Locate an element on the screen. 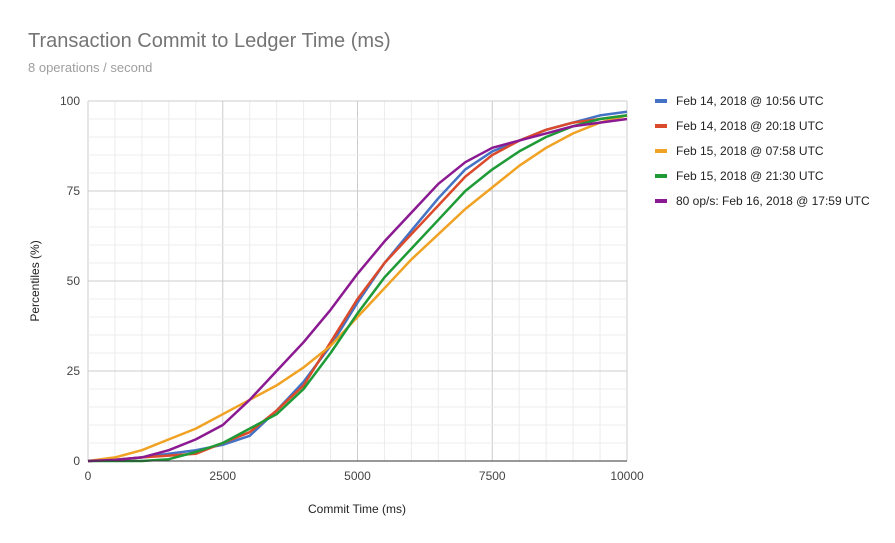 The width and height of the screenshot is (895, 543). legend-entry: Feb 14, 2018 @ 20:18 UTC is located at coordinates (750, 126).